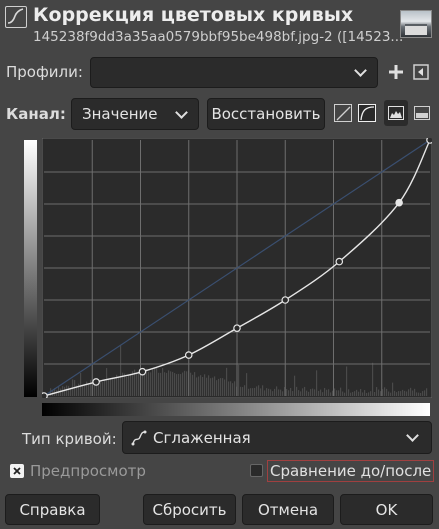  Describe the element at coordinates (288, 509) in the screenshot. I see `cancel-button: Отмена` at that location.